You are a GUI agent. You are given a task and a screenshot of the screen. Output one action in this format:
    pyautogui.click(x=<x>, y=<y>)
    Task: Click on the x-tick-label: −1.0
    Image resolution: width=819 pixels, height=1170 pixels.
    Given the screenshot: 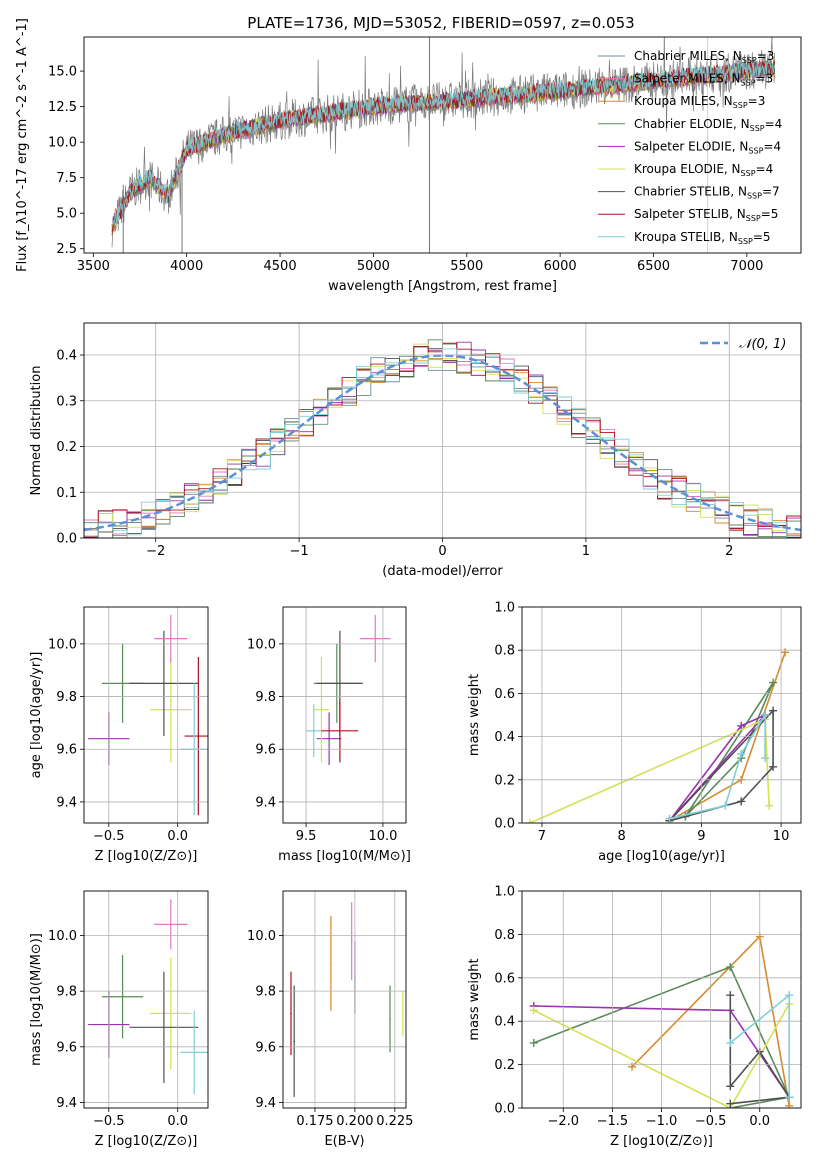 What is the action you would take?
    pyautogui.click(x=662, y=1121)
    